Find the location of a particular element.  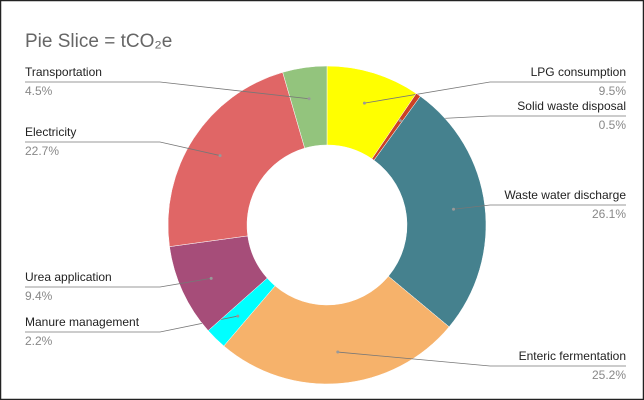

chart-title: Pie Slice = tCO₂e is located at coordinates (98, 41).